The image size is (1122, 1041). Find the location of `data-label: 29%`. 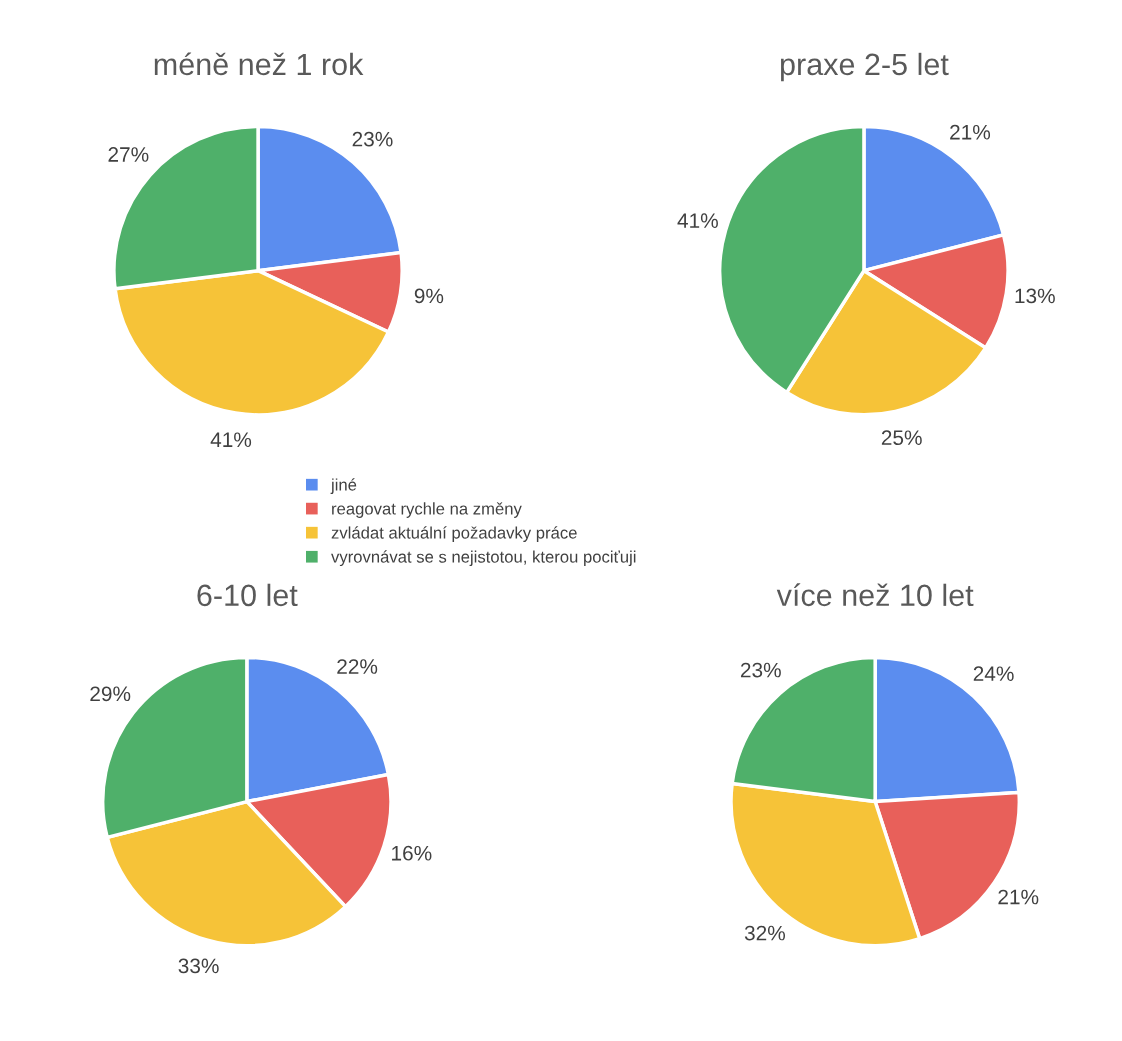

data-label: 29% is located at coordinates (110, 694).